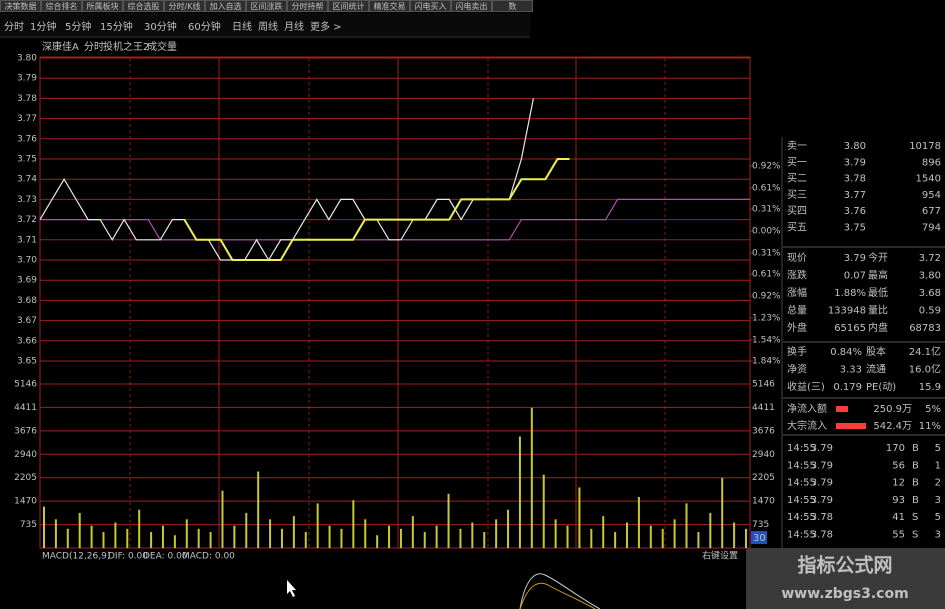 The height and width of the screenshot is (609, 945). What do you see at coordinates (930, 258) in the screenshot?
I see `panel-text: 3.72` at bounding box center [930, 258].